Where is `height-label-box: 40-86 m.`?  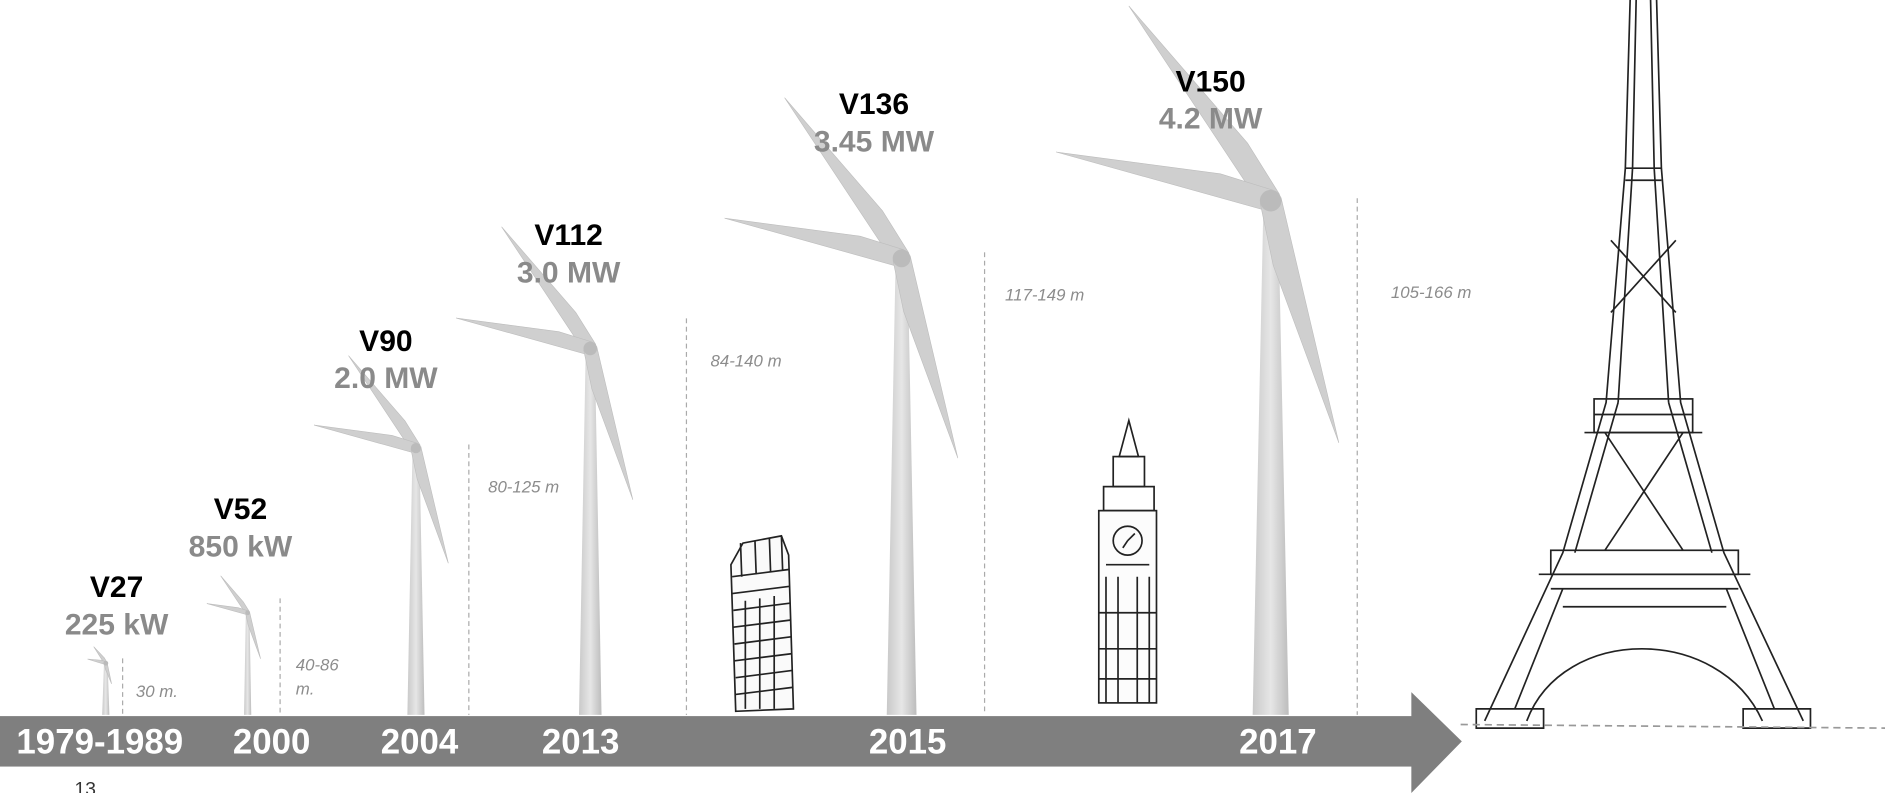
height-label-box: 40-86 m. is located at coordinates (317, 676).